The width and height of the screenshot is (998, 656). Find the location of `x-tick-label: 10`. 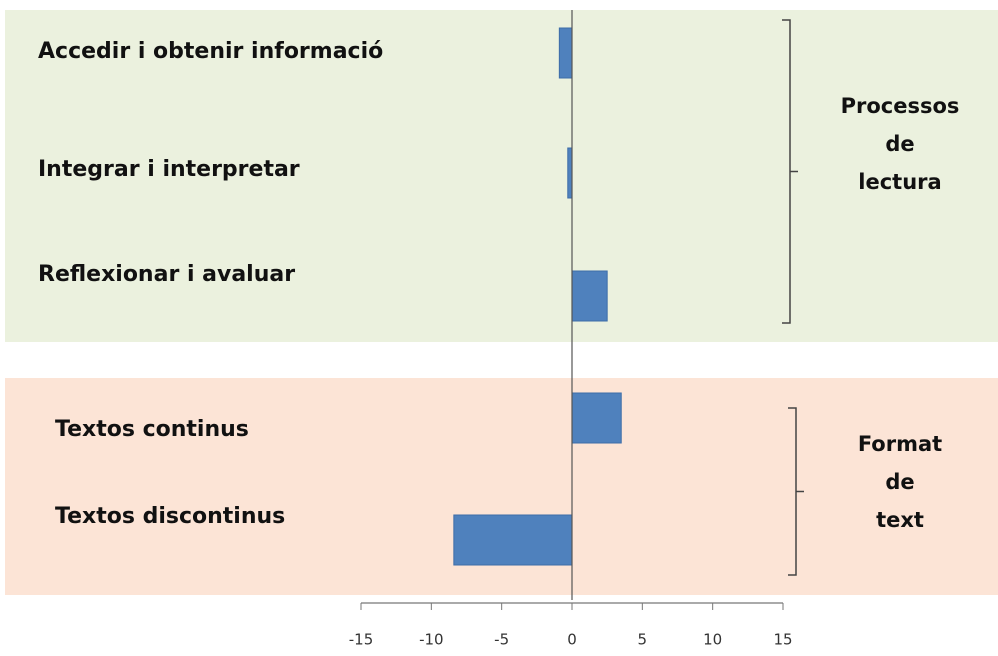

x-tick-label: 10 is located at coordinates (712, 640).